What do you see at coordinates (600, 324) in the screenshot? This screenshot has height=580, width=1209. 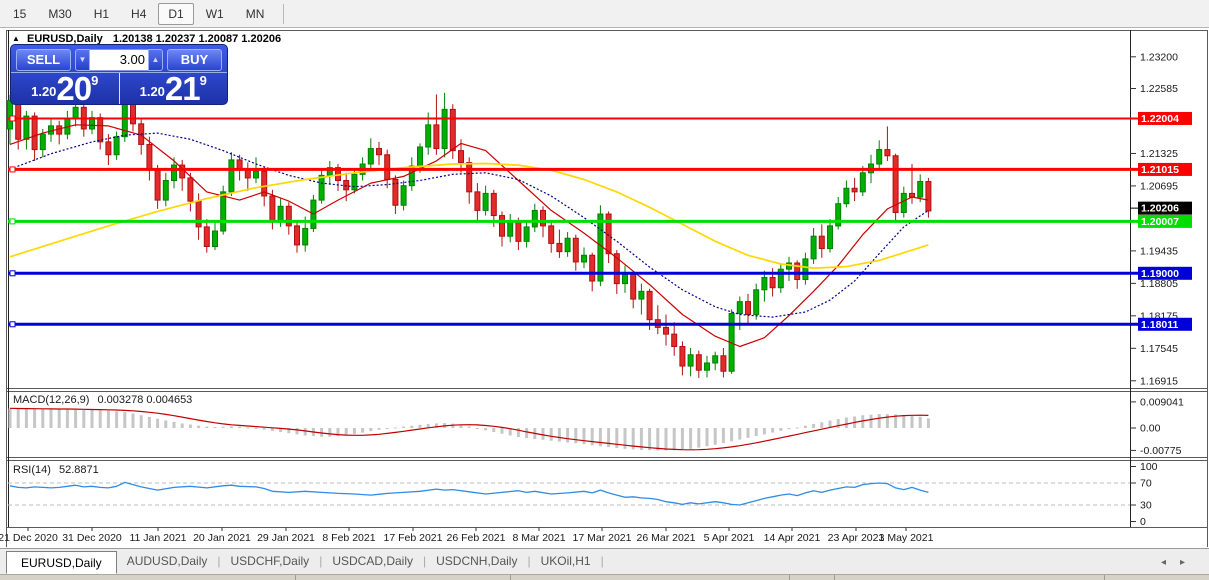 I see `hline-1.18011: 1.18011` at bounding box center [600, 324].